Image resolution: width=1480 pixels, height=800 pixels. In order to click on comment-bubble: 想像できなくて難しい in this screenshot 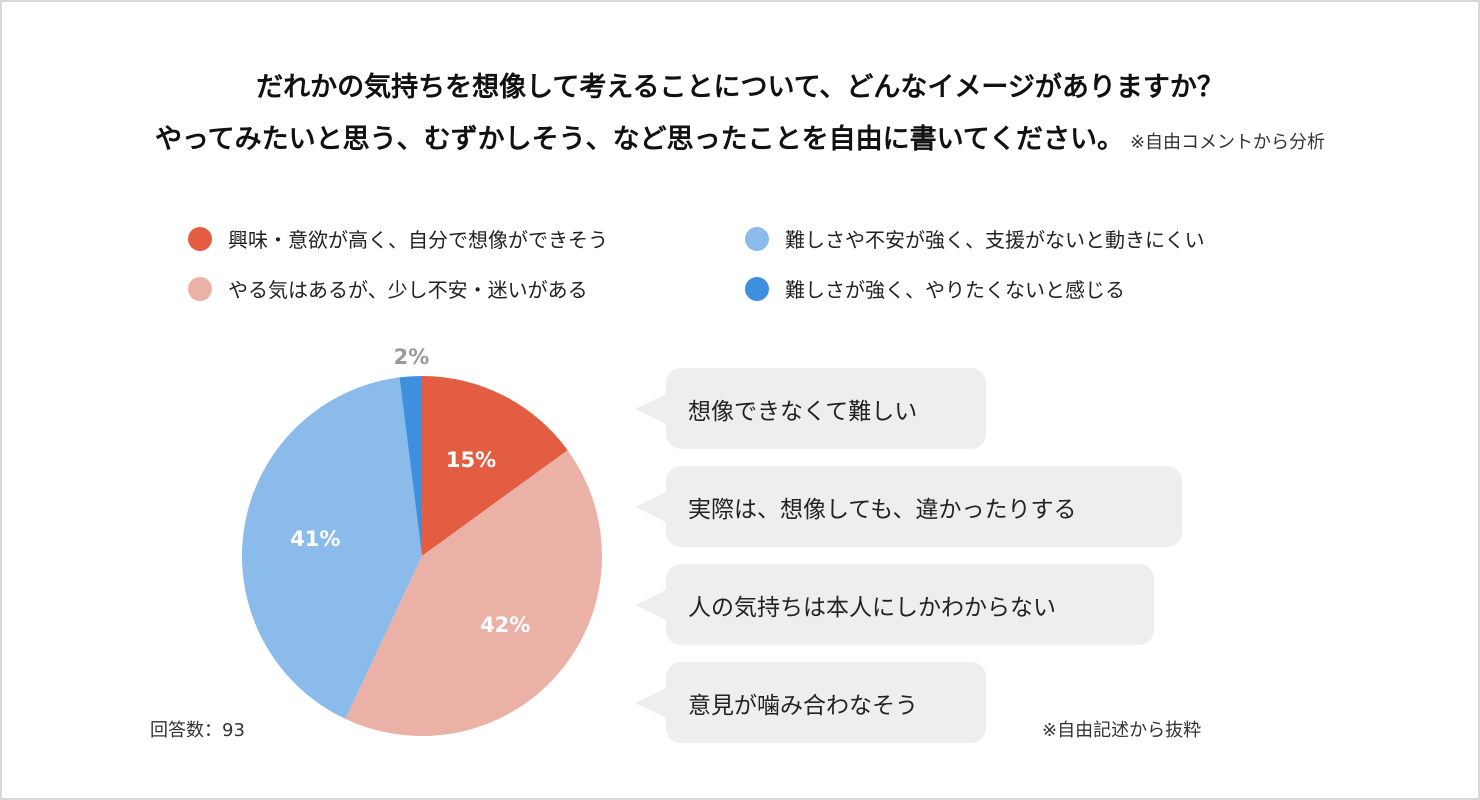, I will do `click(826, 408)`.